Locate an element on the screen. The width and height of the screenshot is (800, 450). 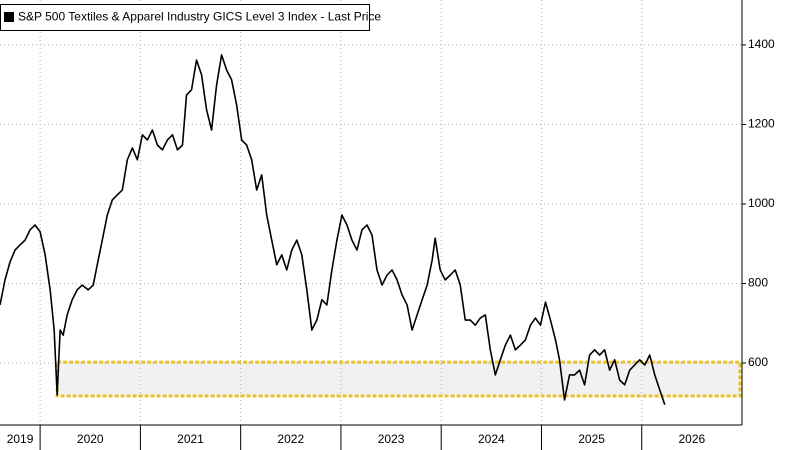
y-tick-label: 1200 is located at coordinates (761, 124).